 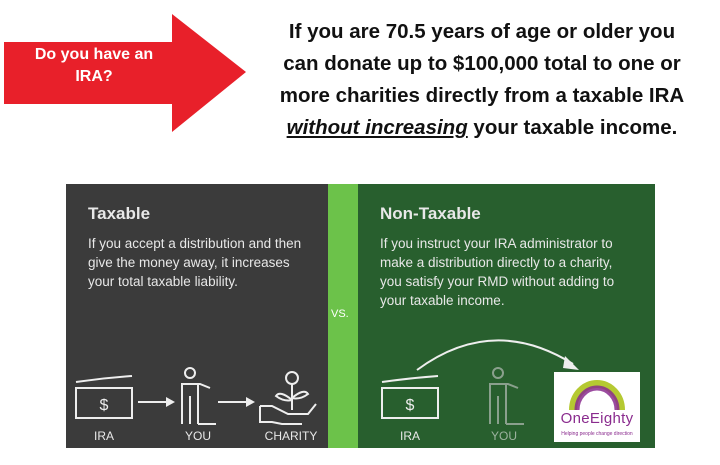 What do you see at coordinates (597, 395) in the screenshot?
I see `rainbow-arc-icon` at bounding box center [597, 395].